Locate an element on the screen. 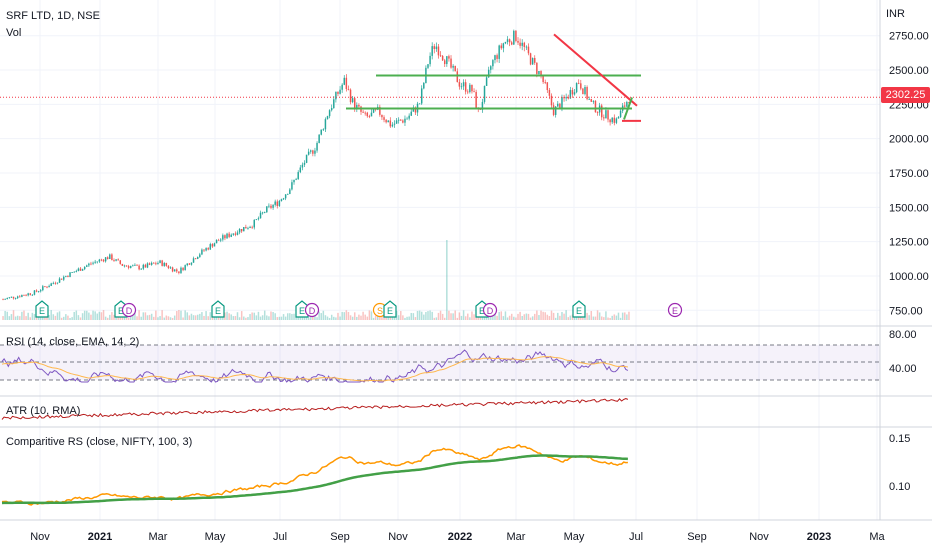  atr-label: ATR (10, RMA) is located at coordinates (43, 411).